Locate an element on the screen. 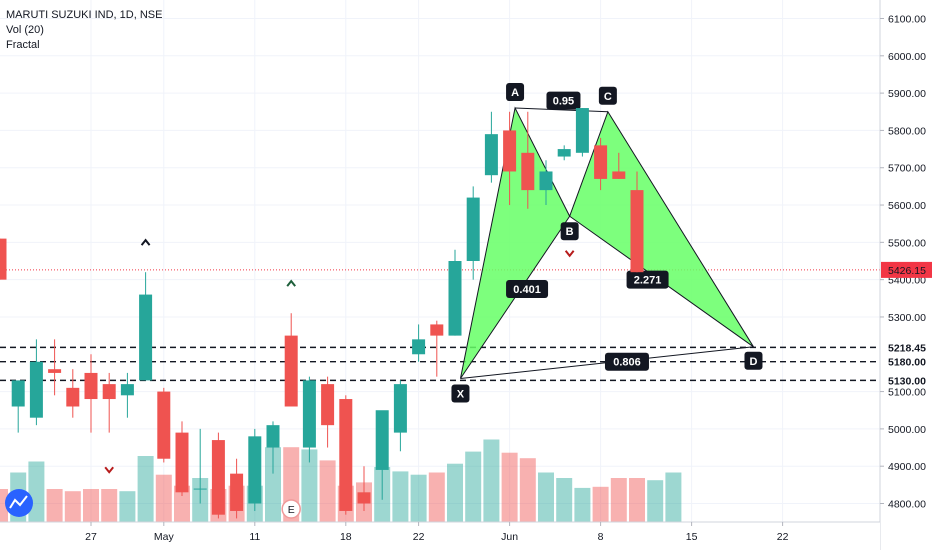 This screenshot has height=550, width=932. level-price-tag: 5180.00 is located at coordinates (907, 363).